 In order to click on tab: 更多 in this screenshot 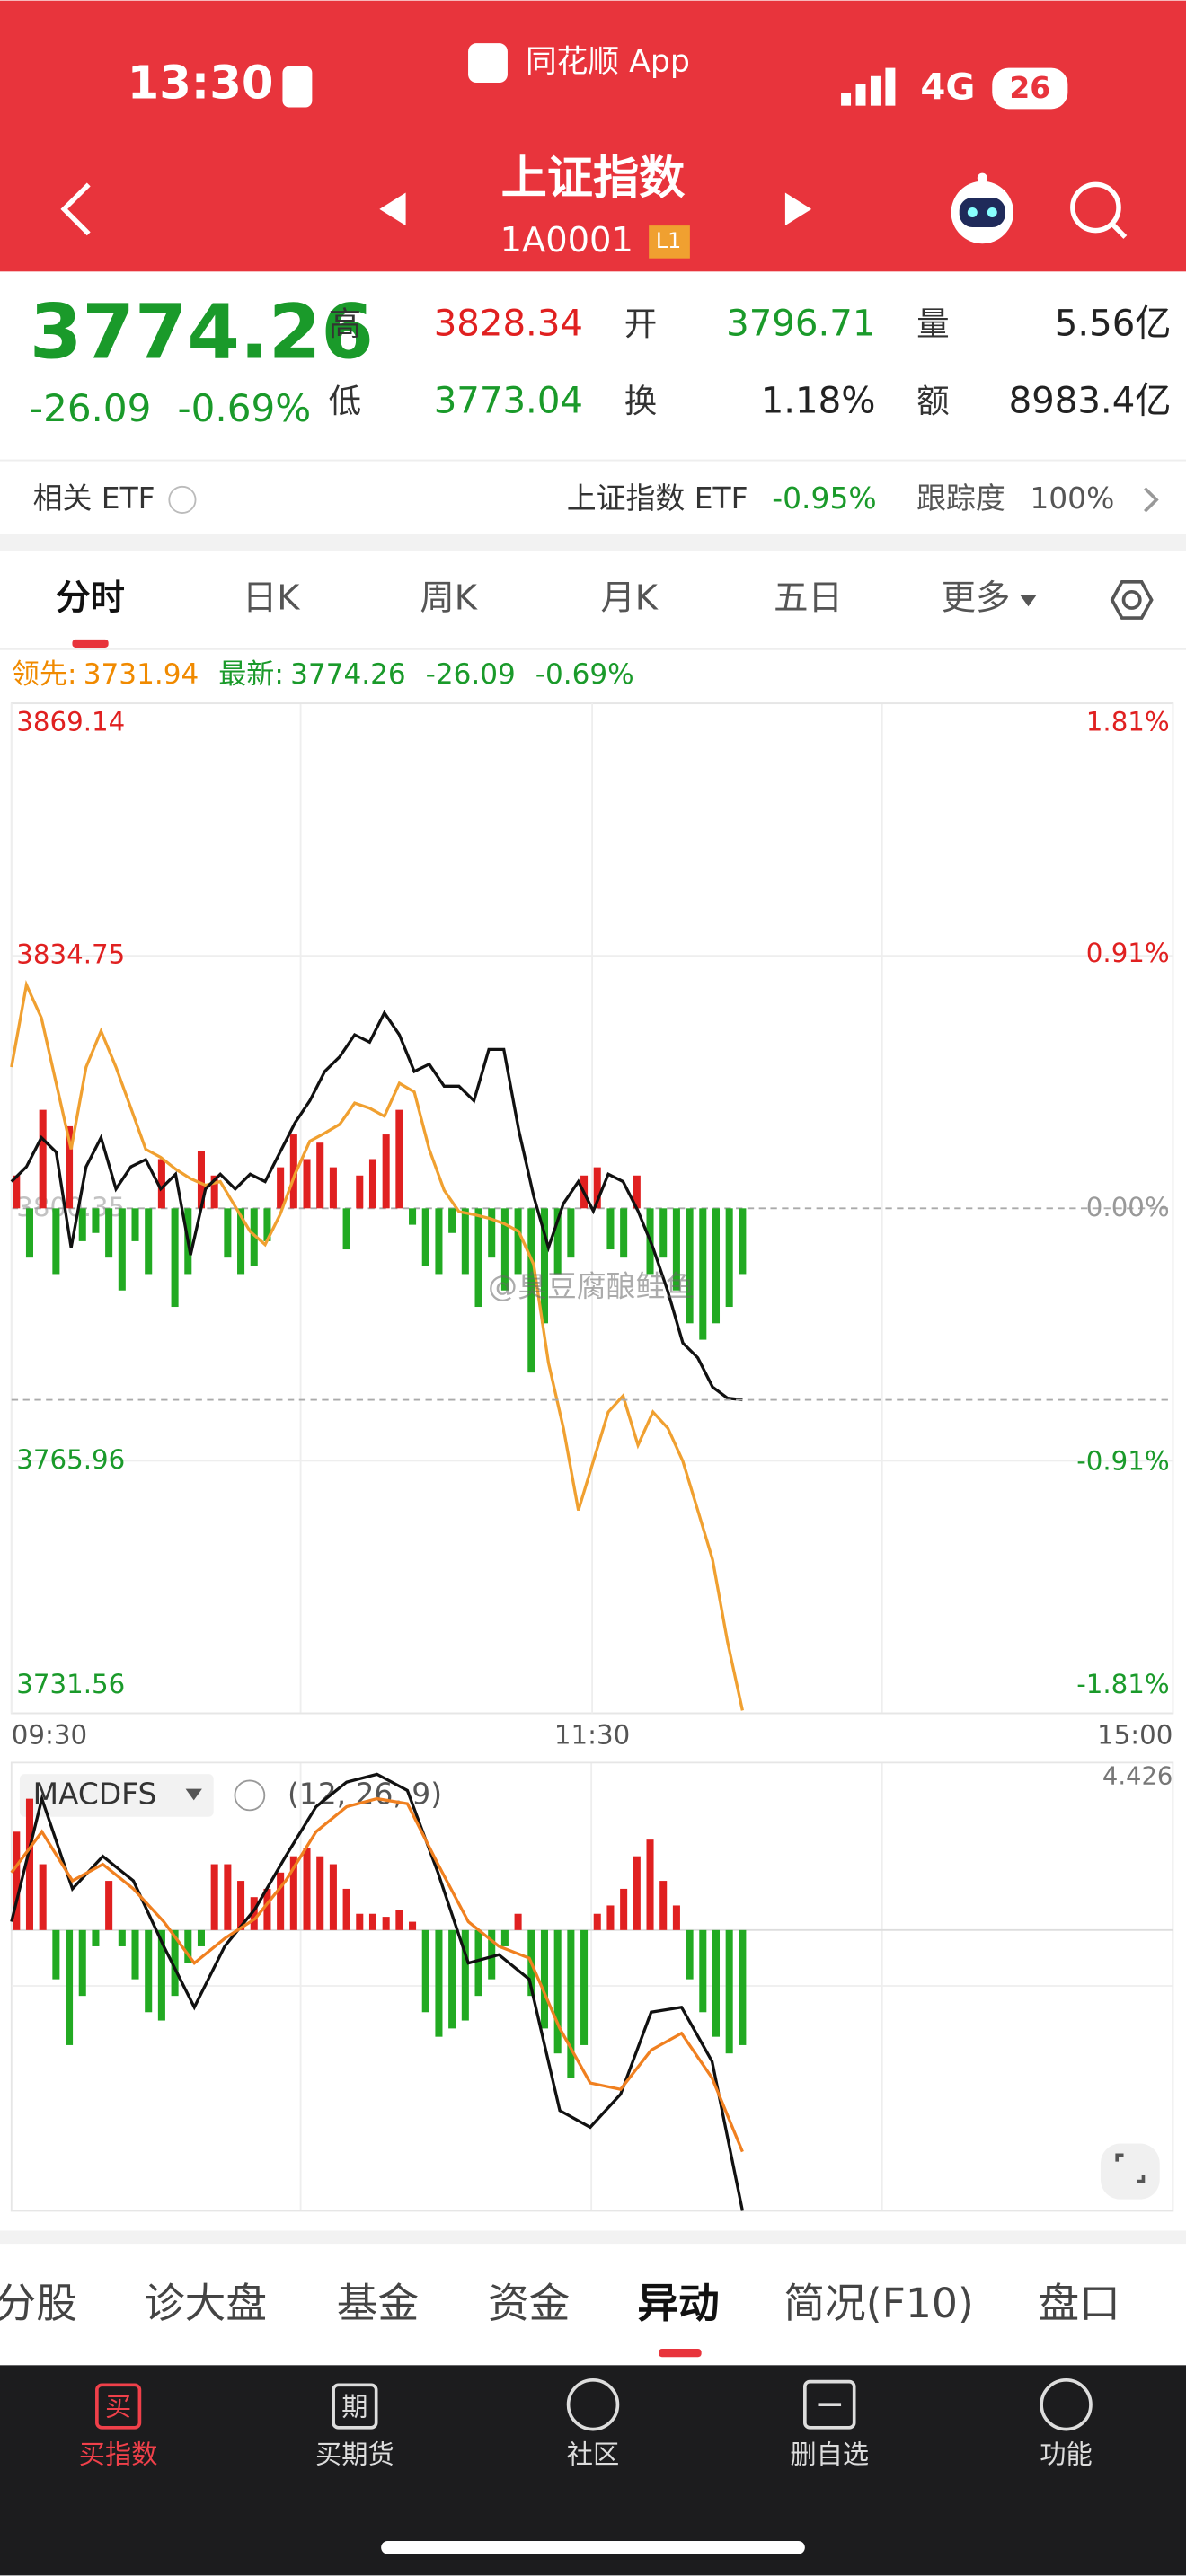, I will do `click(976, 598)`.